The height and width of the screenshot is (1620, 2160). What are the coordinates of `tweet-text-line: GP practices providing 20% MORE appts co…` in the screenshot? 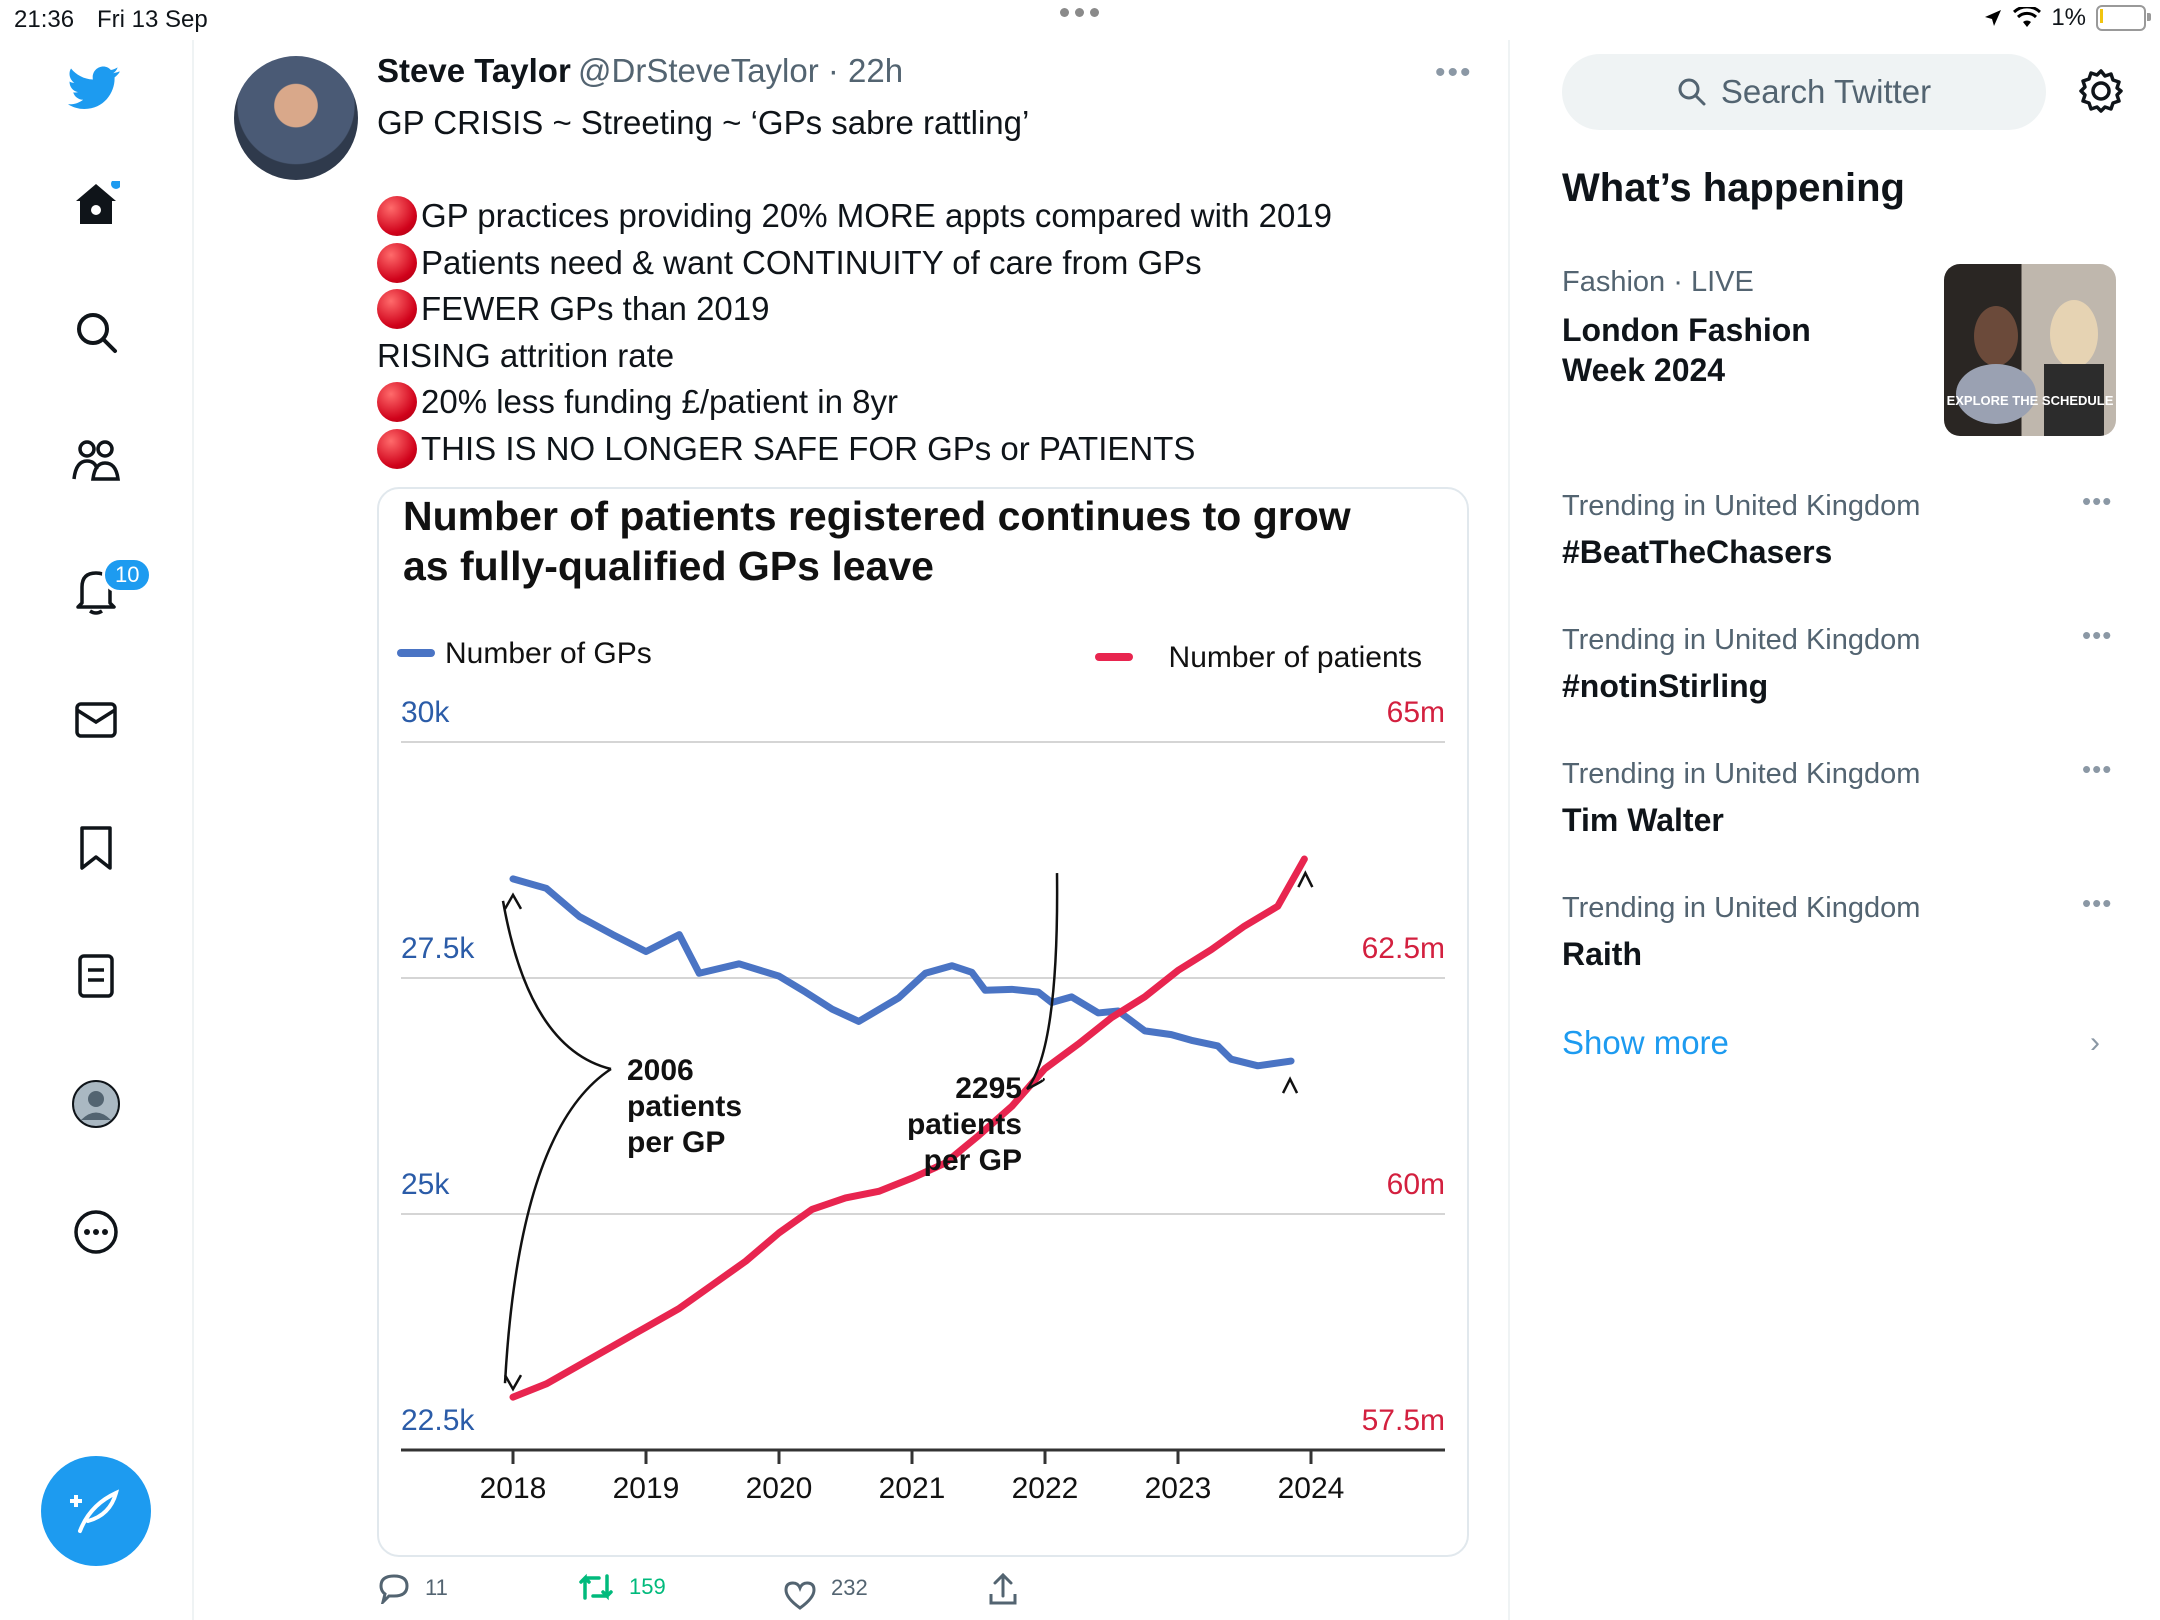 It's located at (877, 216).